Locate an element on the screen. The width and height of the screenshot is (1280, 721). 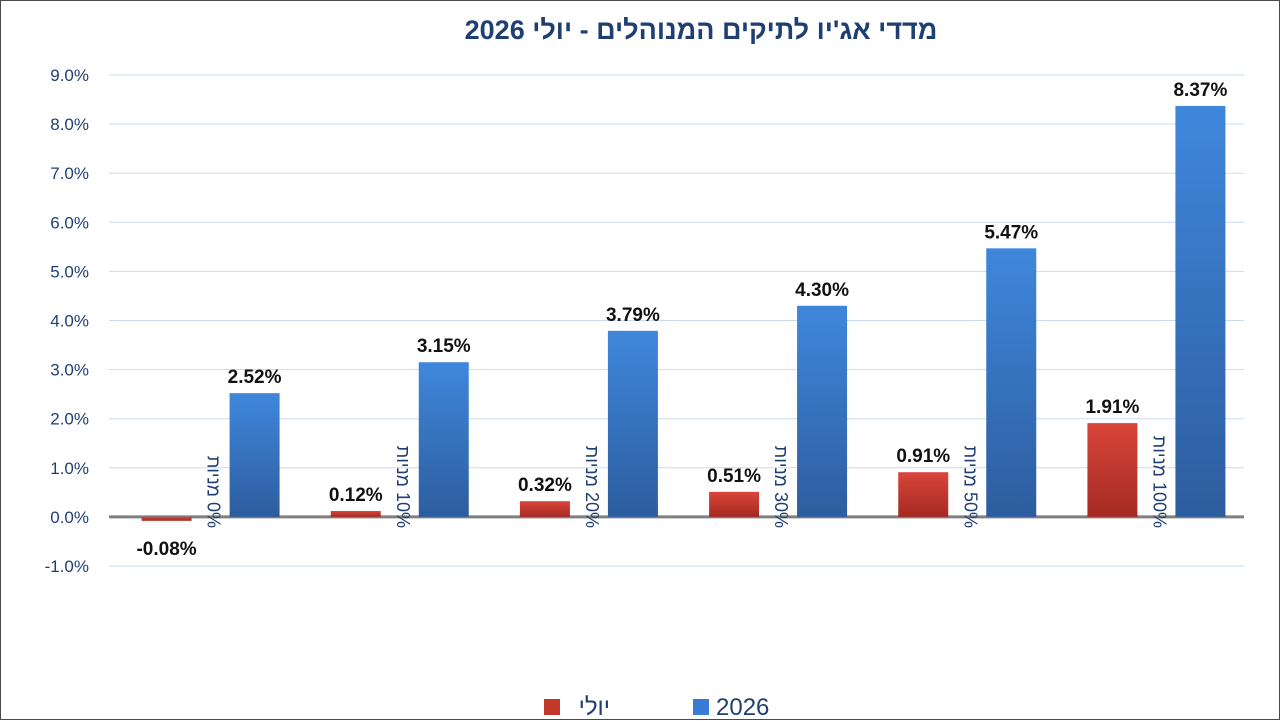
y-tick-label: 7.0% is located at coordinates (69, 173).